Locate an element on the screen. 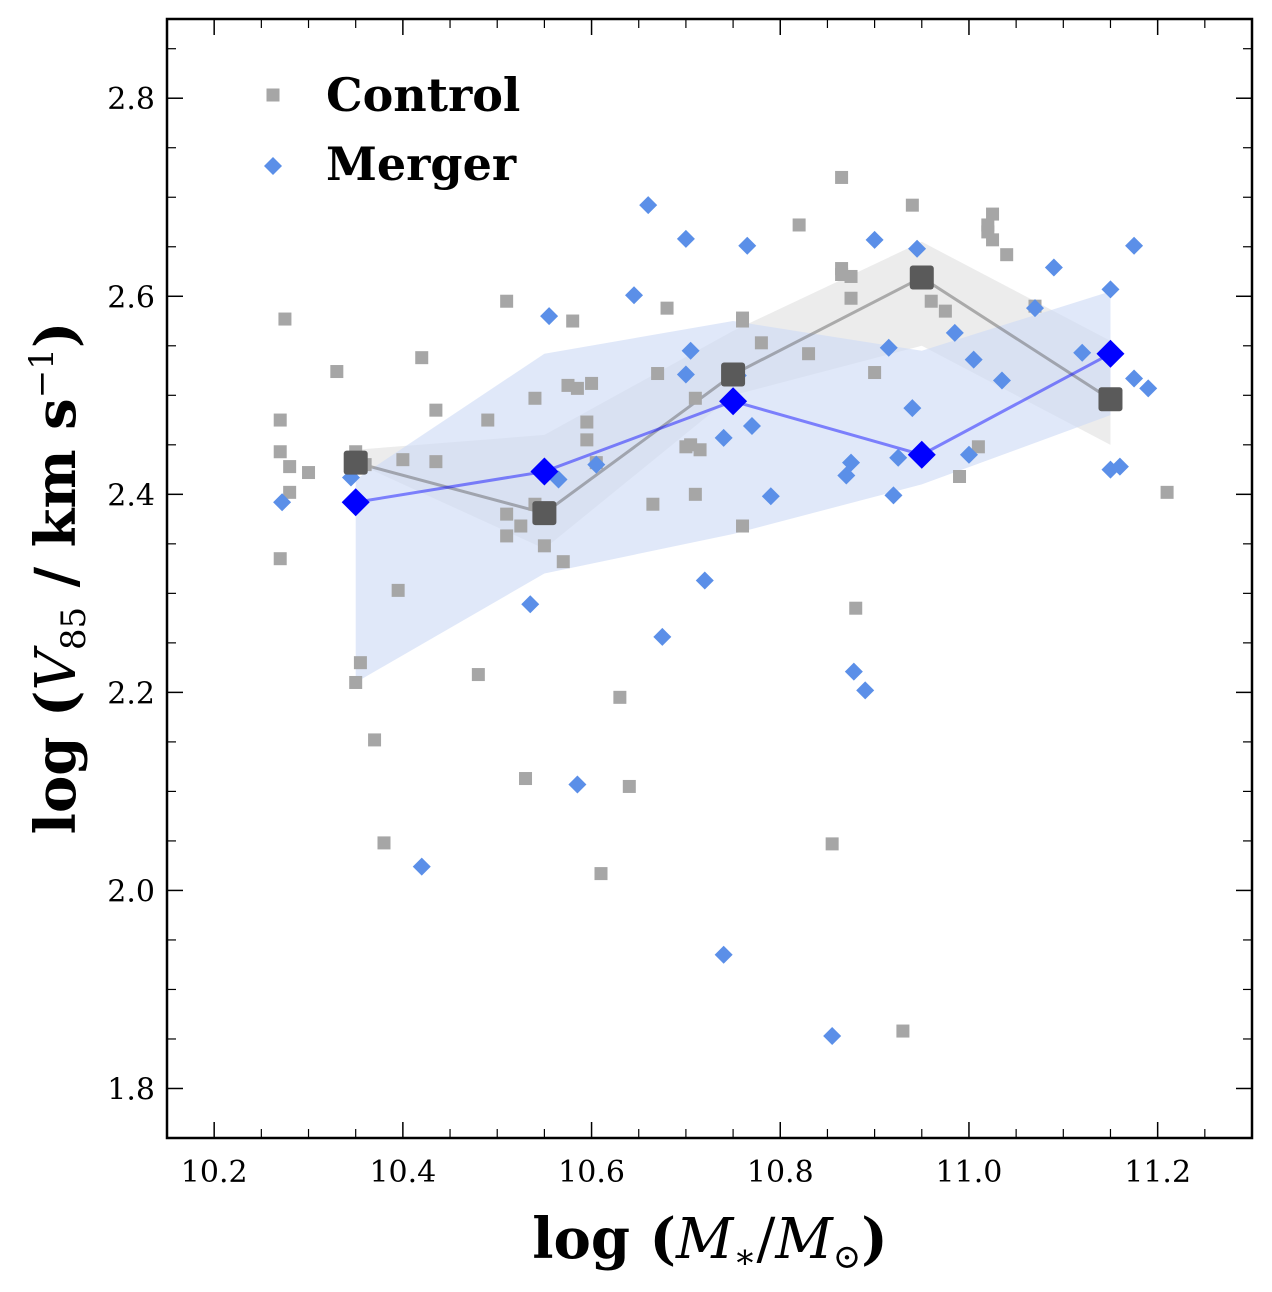  x-tick-label: 10.4 is located at coordinates (402, 1172).